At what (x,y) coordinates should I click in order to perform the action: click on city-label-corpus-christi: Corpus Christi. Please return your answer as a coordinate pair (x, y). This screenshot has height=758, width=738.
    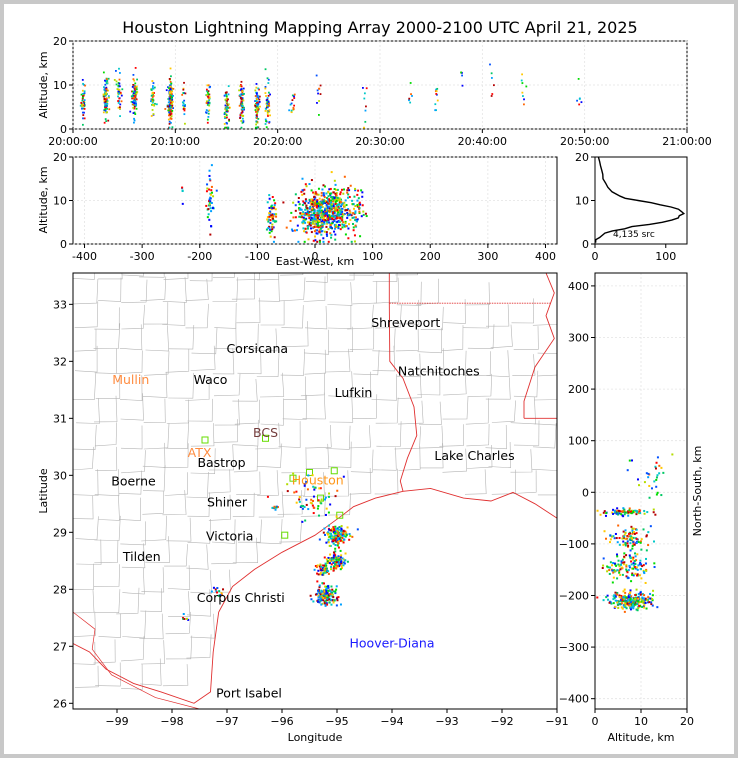
    Looking at the image, I should click on (241, 597).